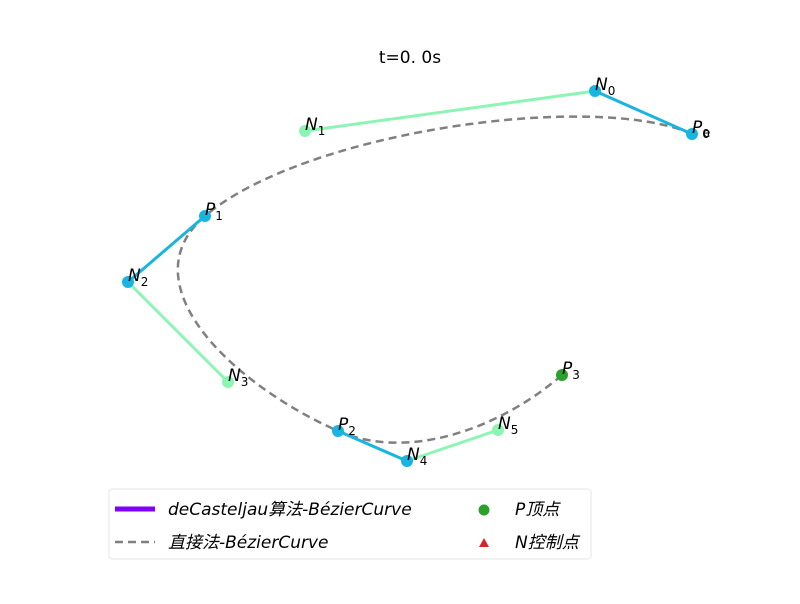  I want to click on legend-label-3: N控制点, so click(548, 543).